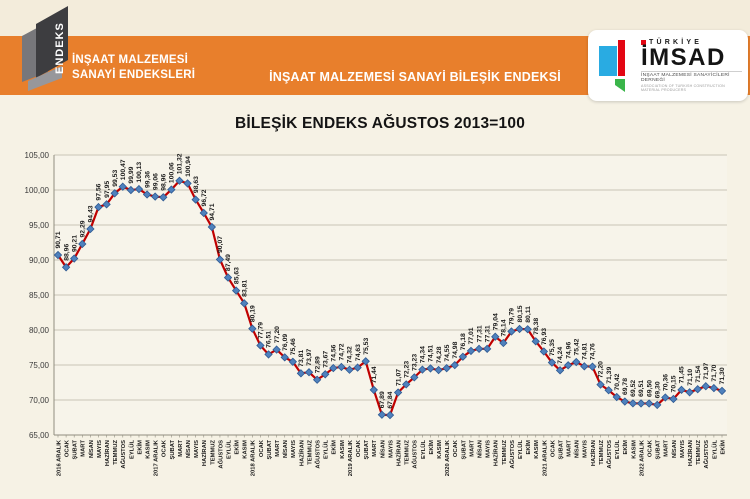  I want to click on x-axis-label: EYLÜL, so click(131, 449).